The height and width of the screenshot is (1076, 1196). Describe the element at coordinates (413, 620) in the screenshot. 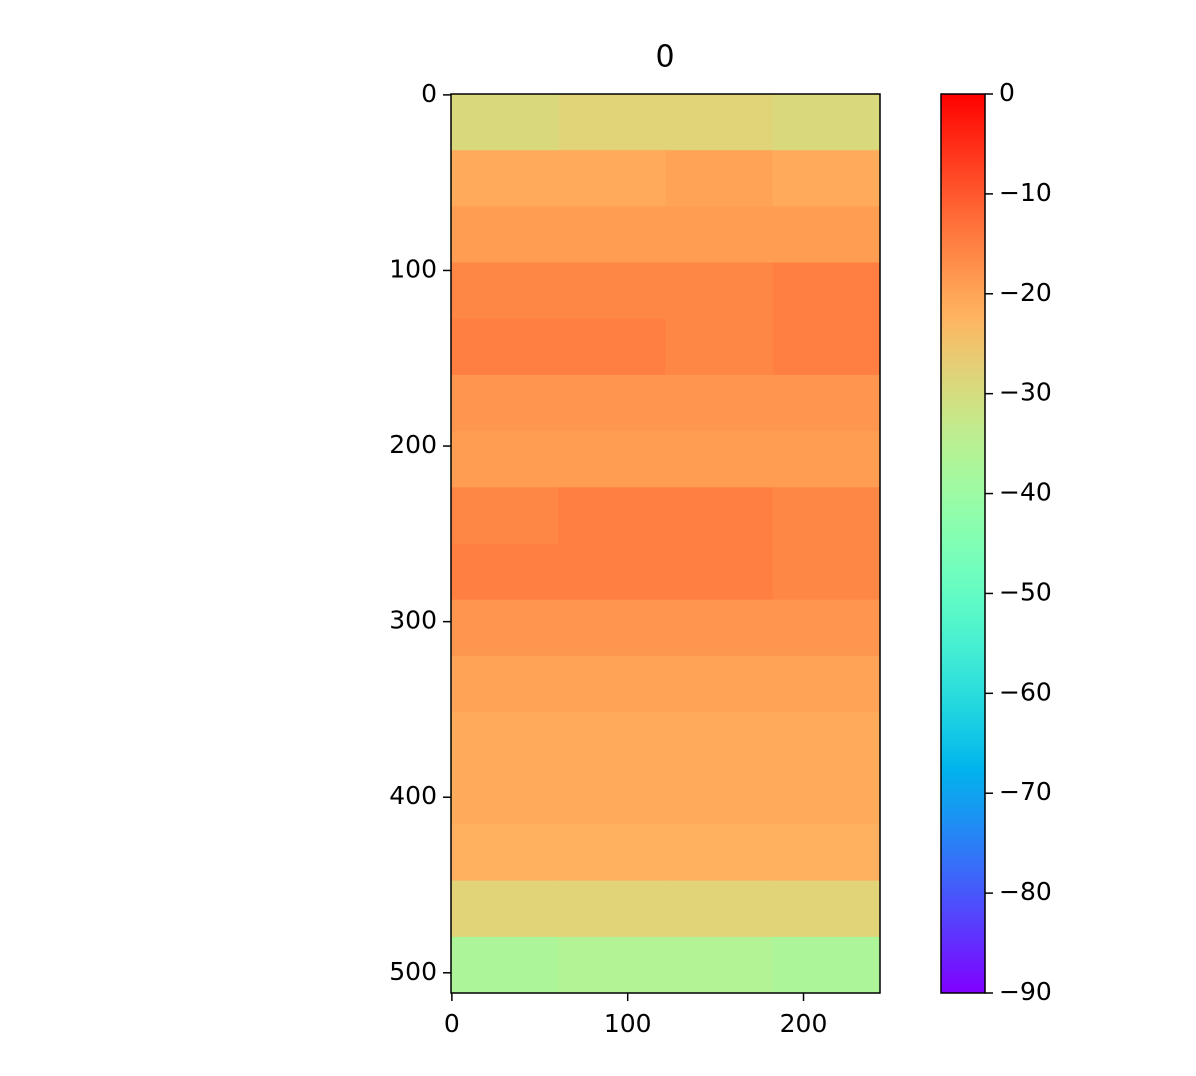

I see `y-tick-label: 300` at that location.